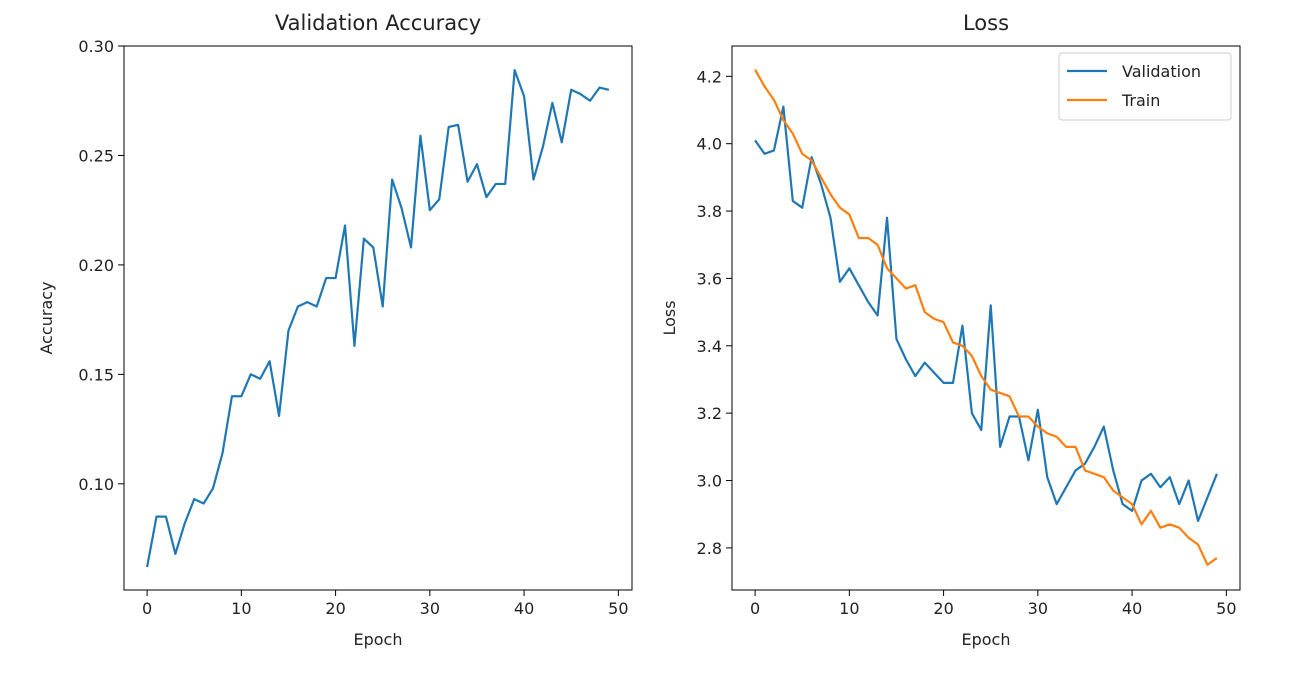 The height and width of the screenshot is (674, 1302). What do you see at coordinates (378, 639) in the screenshot?
I see `accuracy-x-axis-label: Epoch` at bounding box center [378, 639].